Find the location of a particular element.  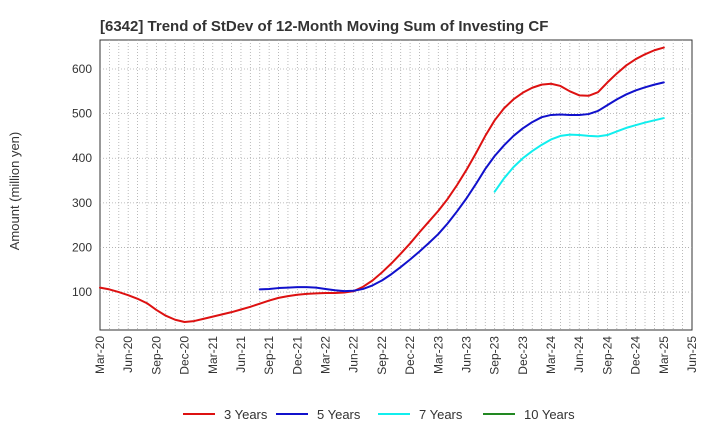

series-line-7-years is located at coordinates (579, 155).